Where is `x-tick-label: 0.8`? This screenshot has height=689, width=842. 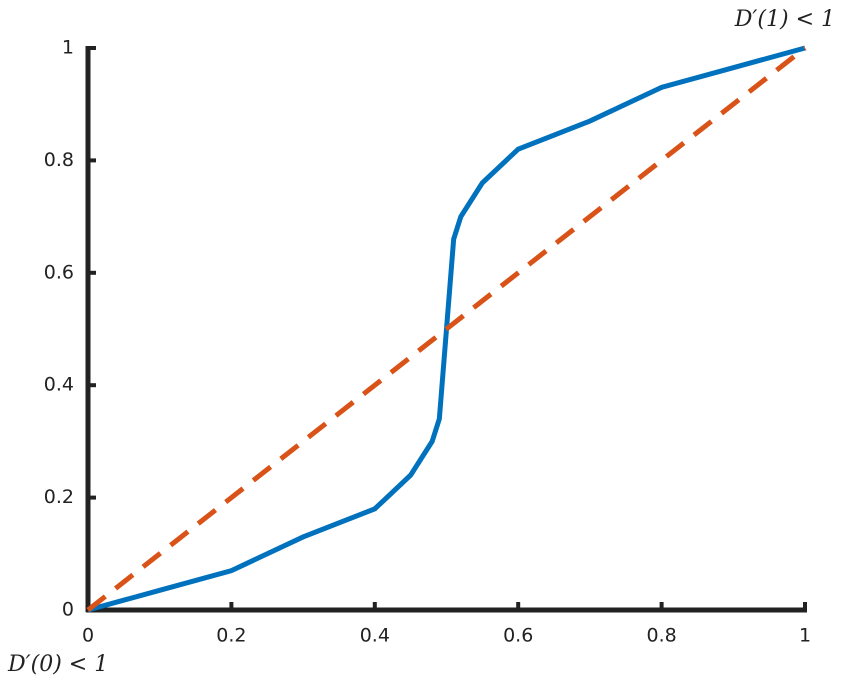
x-tick-label: 0.8 is located at coordinates (661, 636).